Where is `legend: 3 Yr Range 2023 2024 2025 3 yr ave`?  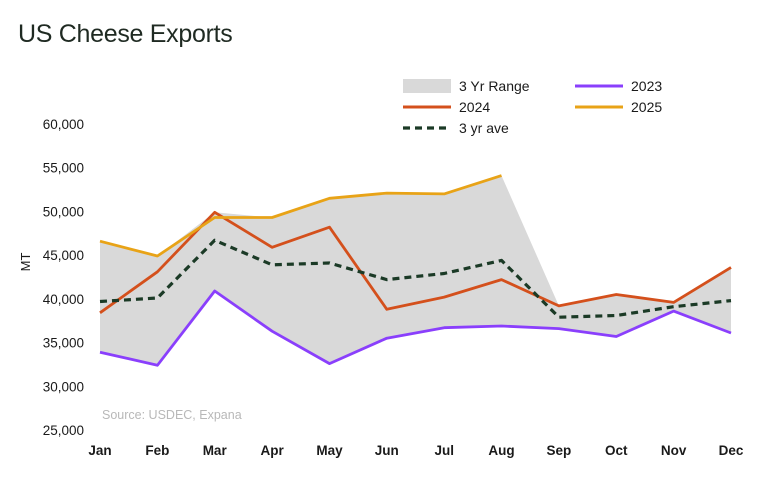 legend: 3 Yr Range 2023 2024 2025 3 yr ave is located at coordinates (532, 107).